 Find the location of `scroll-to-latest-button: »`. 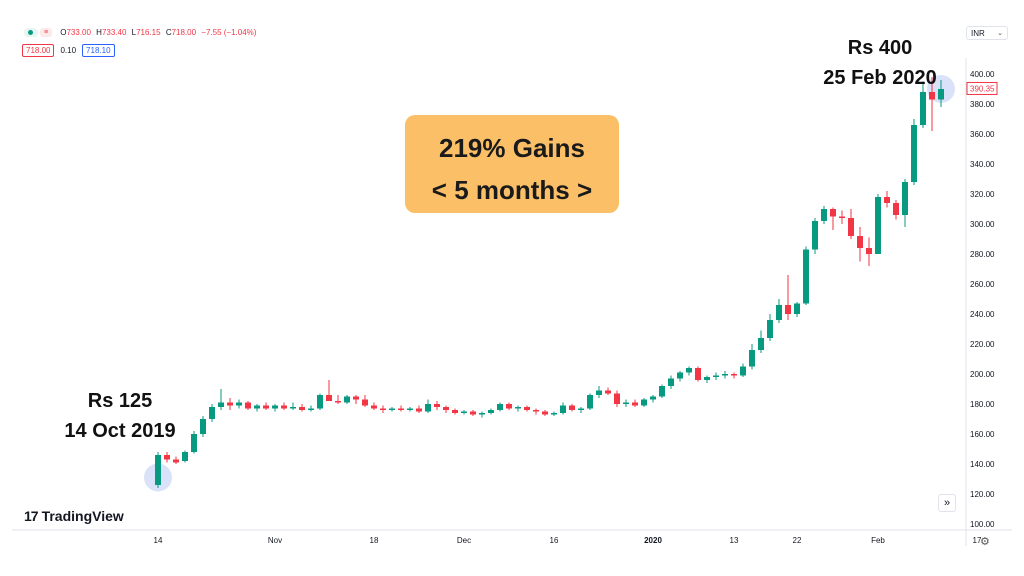

scroll-to-latest-button: » is located at coordinates (947, 503).